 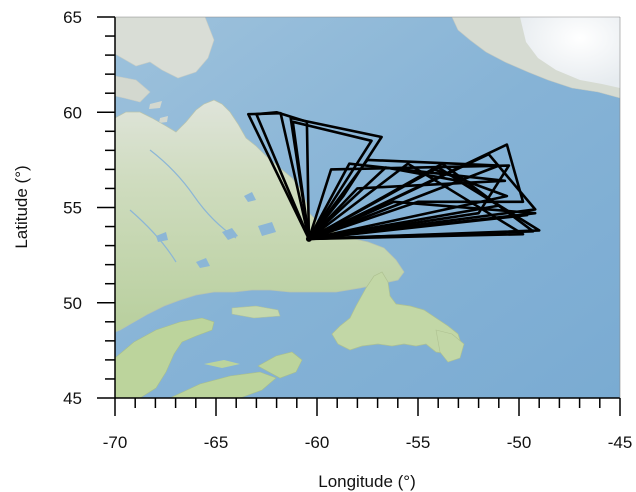 What do you see at coordinates (165, 48) in the screenshot?
I see `baffin-island` at bounding box center [165, 48].